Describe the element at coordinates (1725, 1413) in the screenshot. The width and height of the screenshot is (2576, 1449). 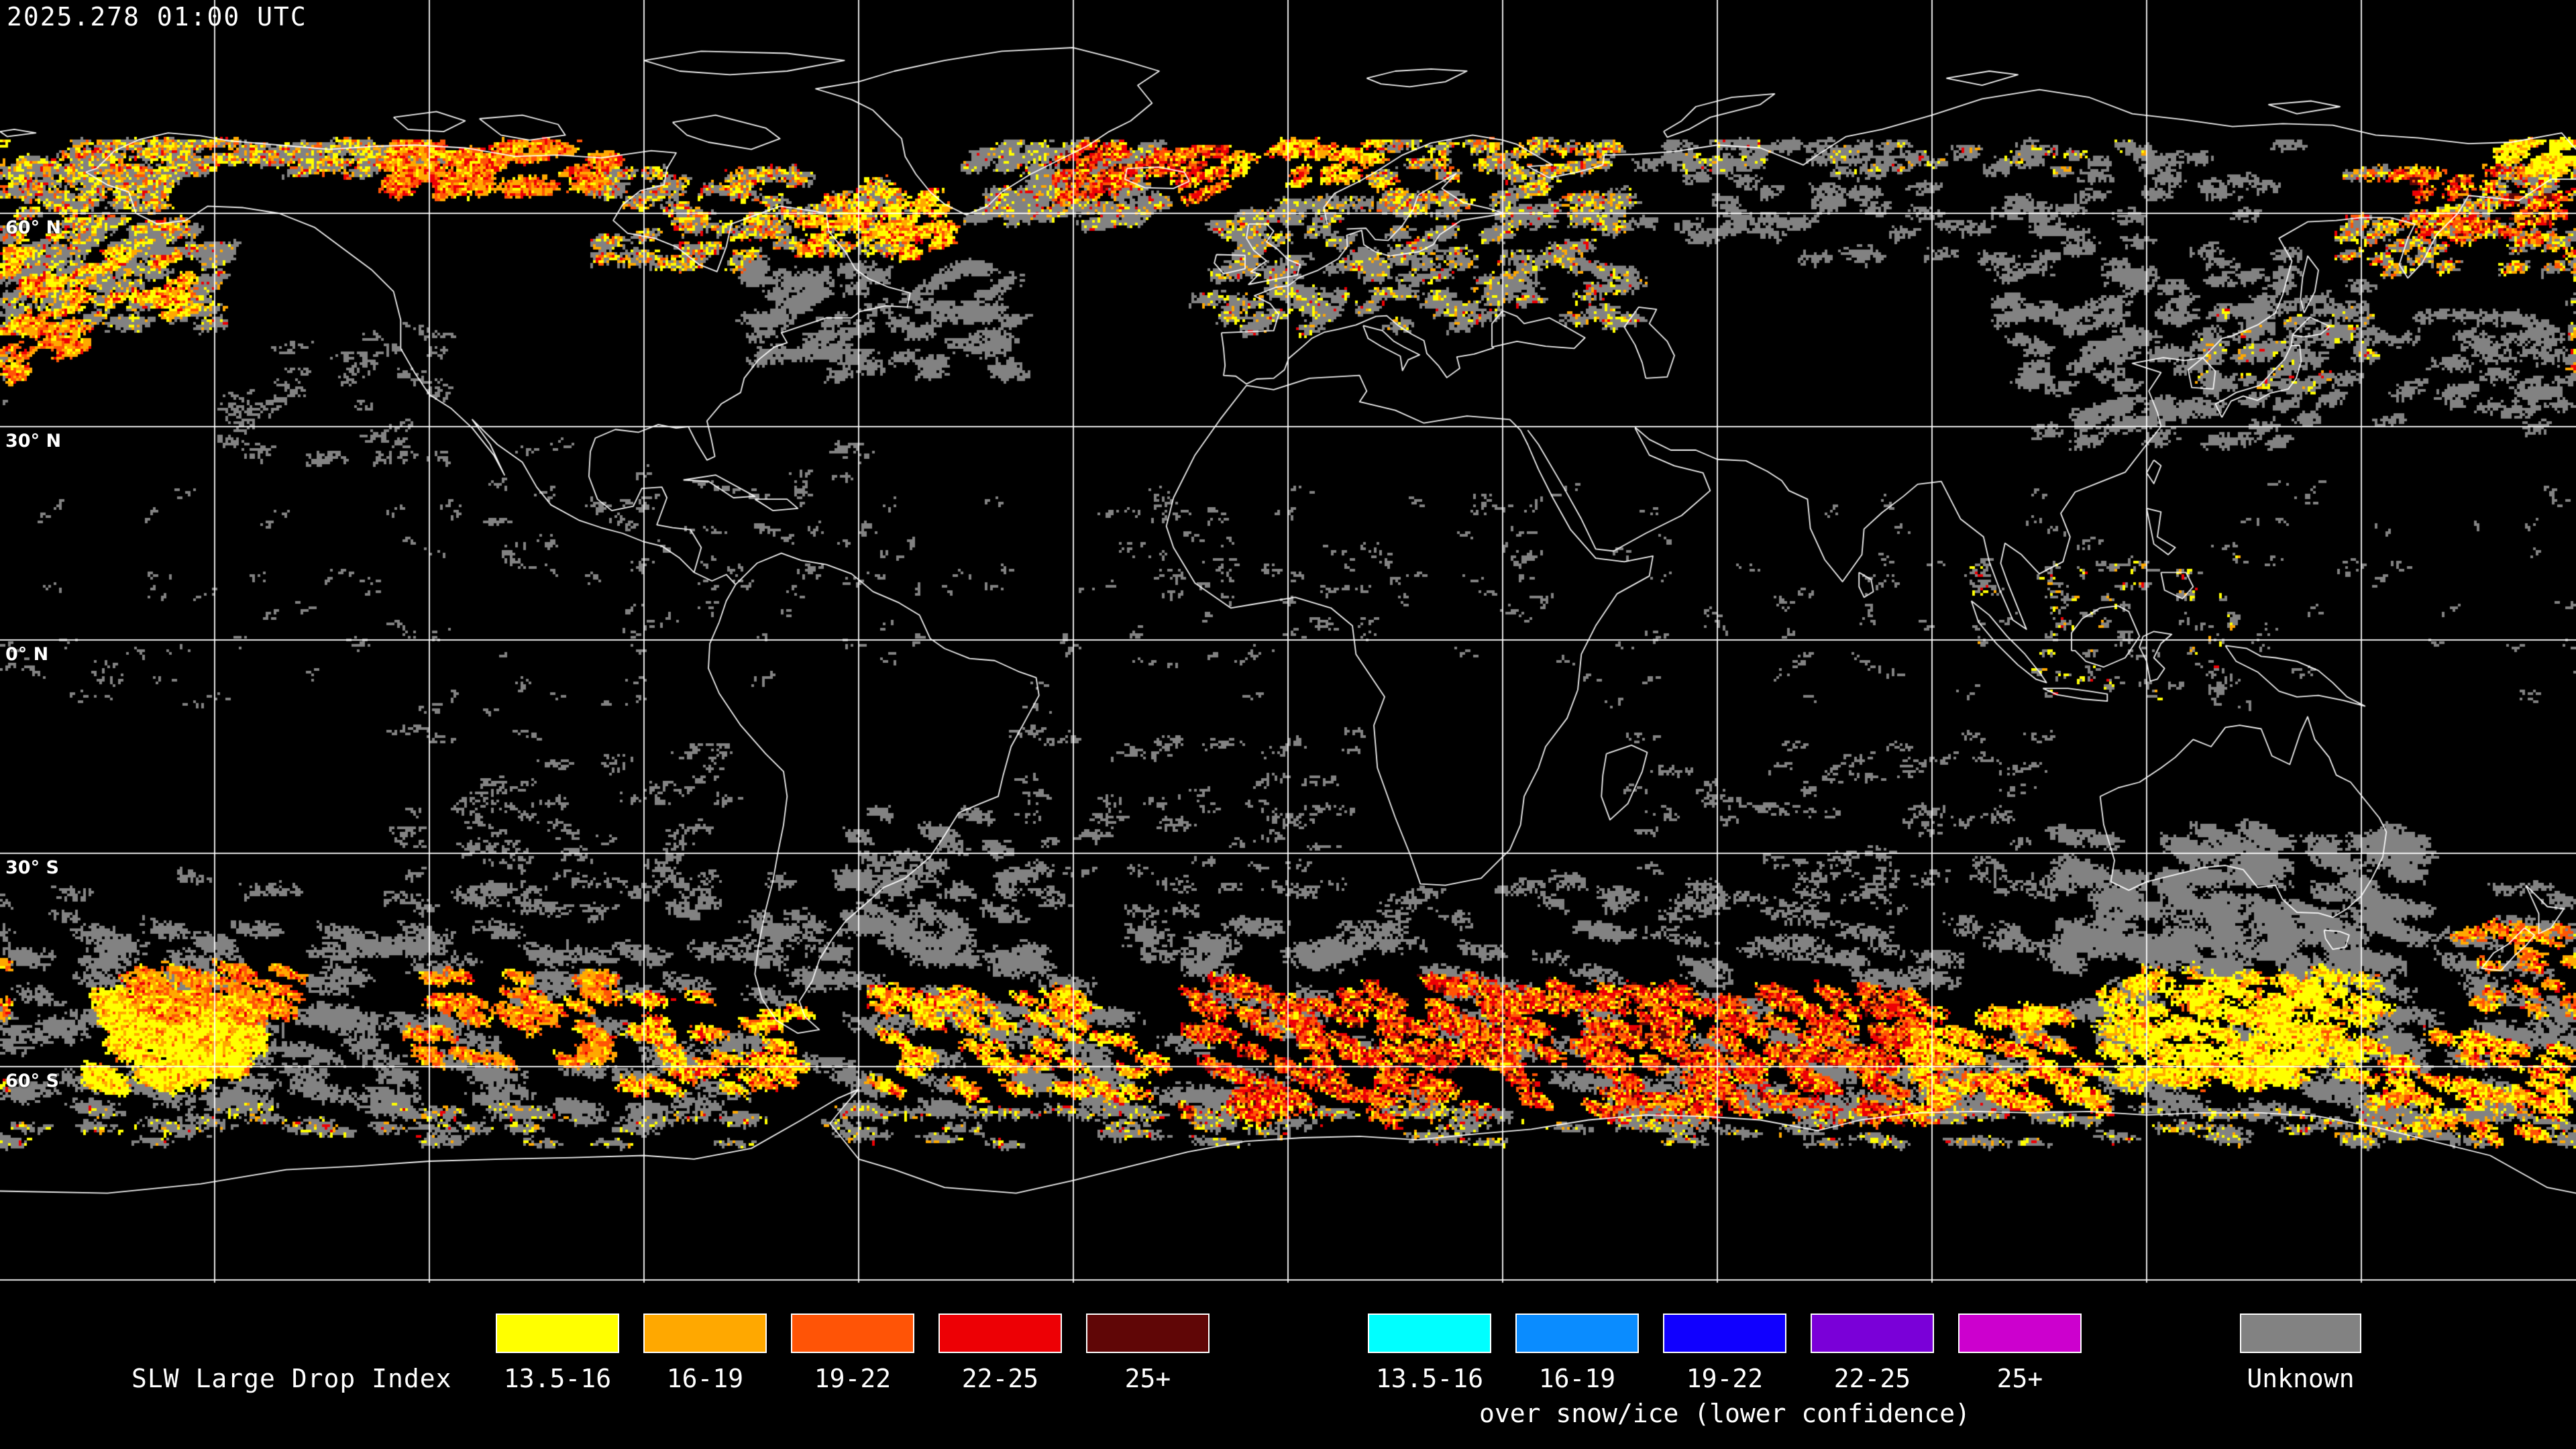
I see `snow-legend-caption: over snow/ice (lower confidence)` at that location.